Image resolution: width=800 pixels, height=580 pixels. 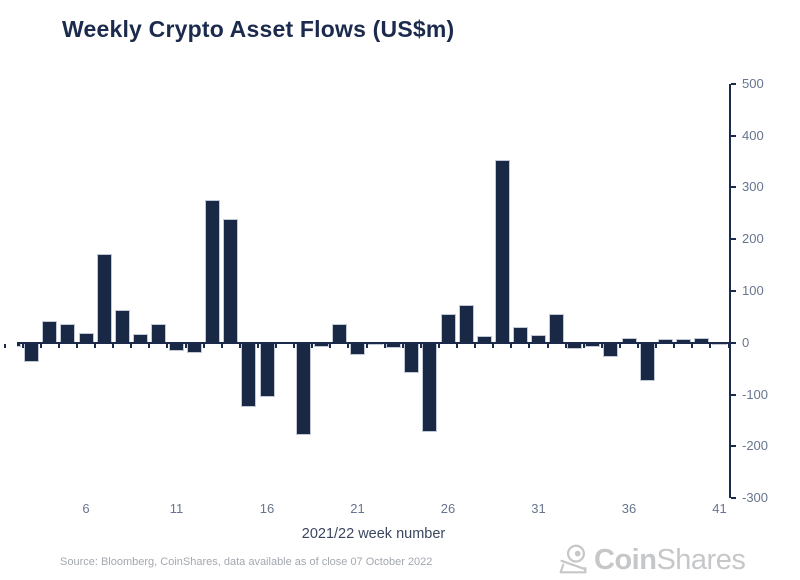 What do you see at coordinates (258, 29) in the screenshot?
I see `chart-title: Weekly Crypto Asset Flows (US$m)` at bounding box center [258, 29].